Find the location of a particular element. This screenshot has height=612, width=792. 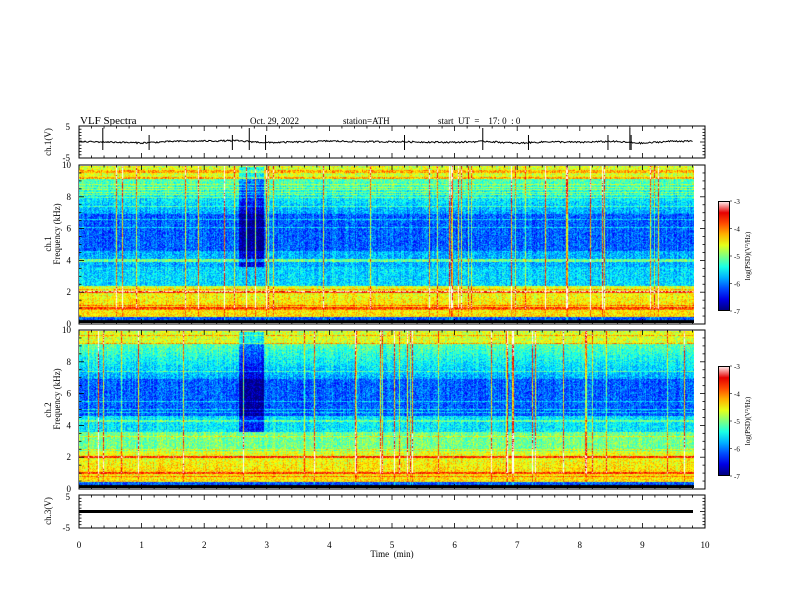

x-tick-label: 4 is located at coordinates (329, 545).